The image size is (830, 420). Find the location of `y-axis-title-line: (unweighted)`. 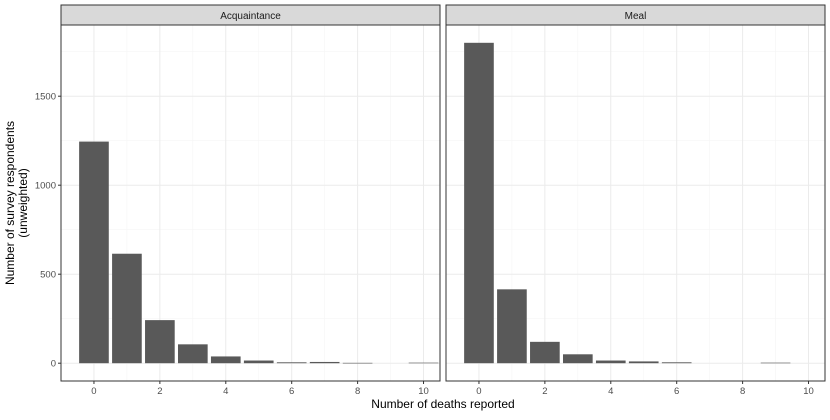

y-axis-title-line: (unweighted) is located at coordinates (23, 202).